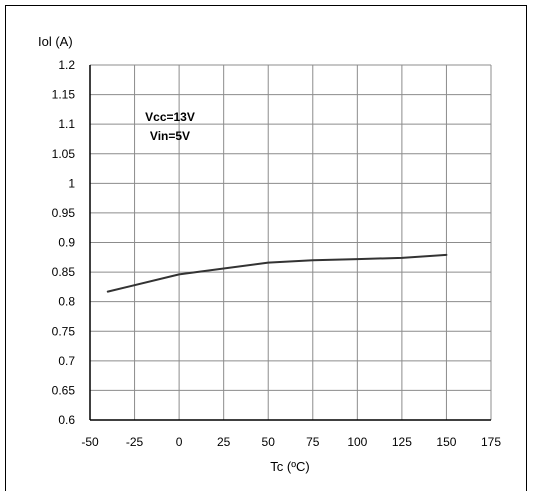 This screenshot has height=491, width=536. I want to click on y-tick-label: 0.8, so click(66, 302).